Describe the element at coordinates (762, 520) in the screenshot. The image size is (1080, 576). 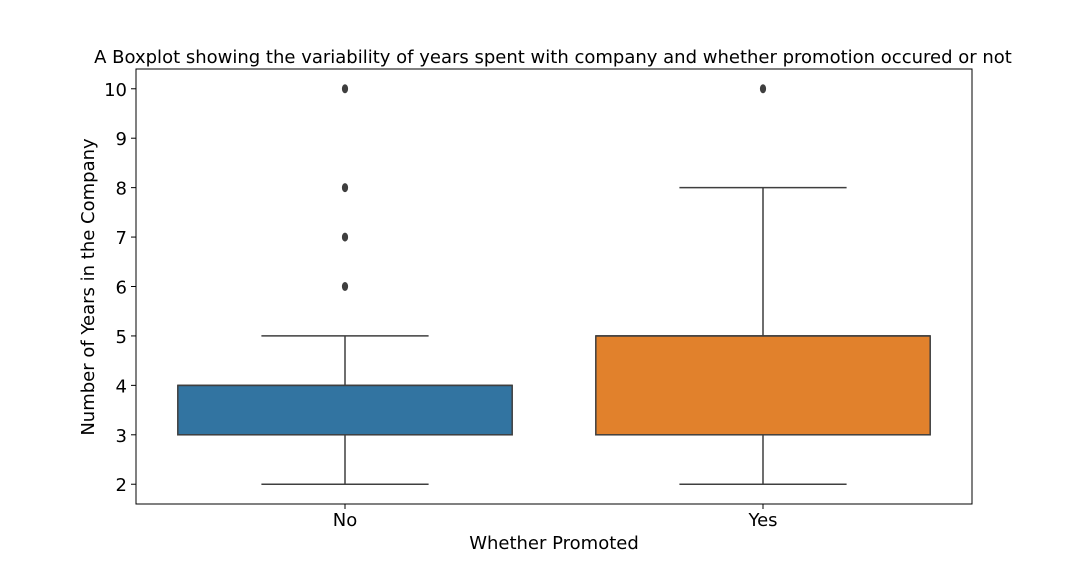
I see `x-tick-label: Yes` at that location.